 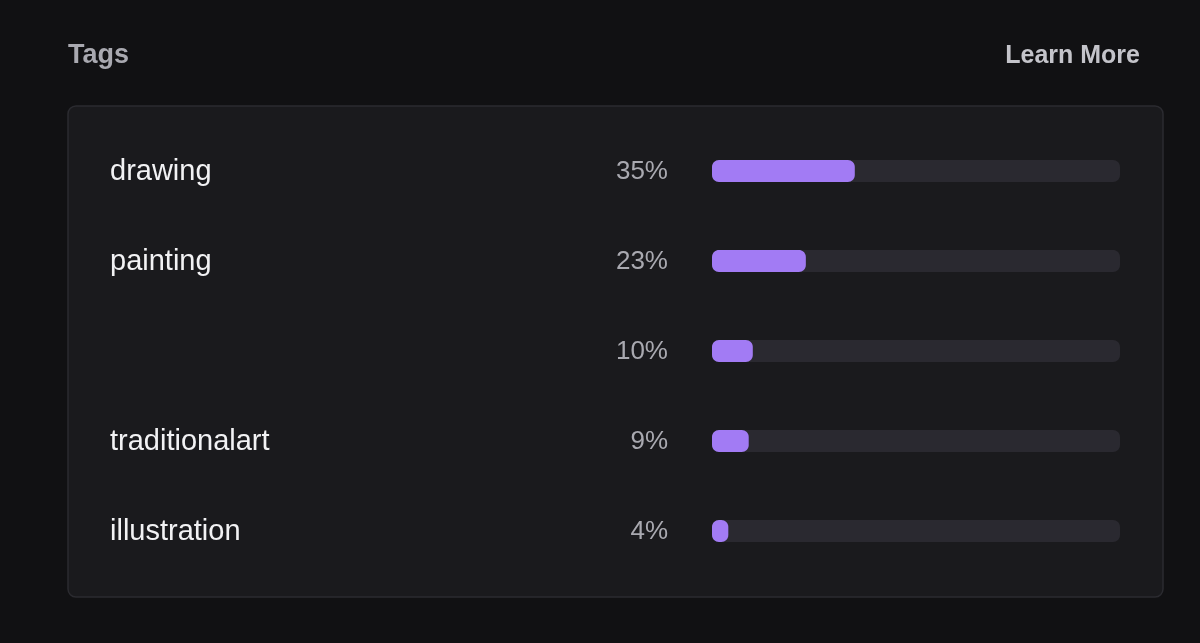 I want to click on data-label: 10%, so click(x=641, y=350).